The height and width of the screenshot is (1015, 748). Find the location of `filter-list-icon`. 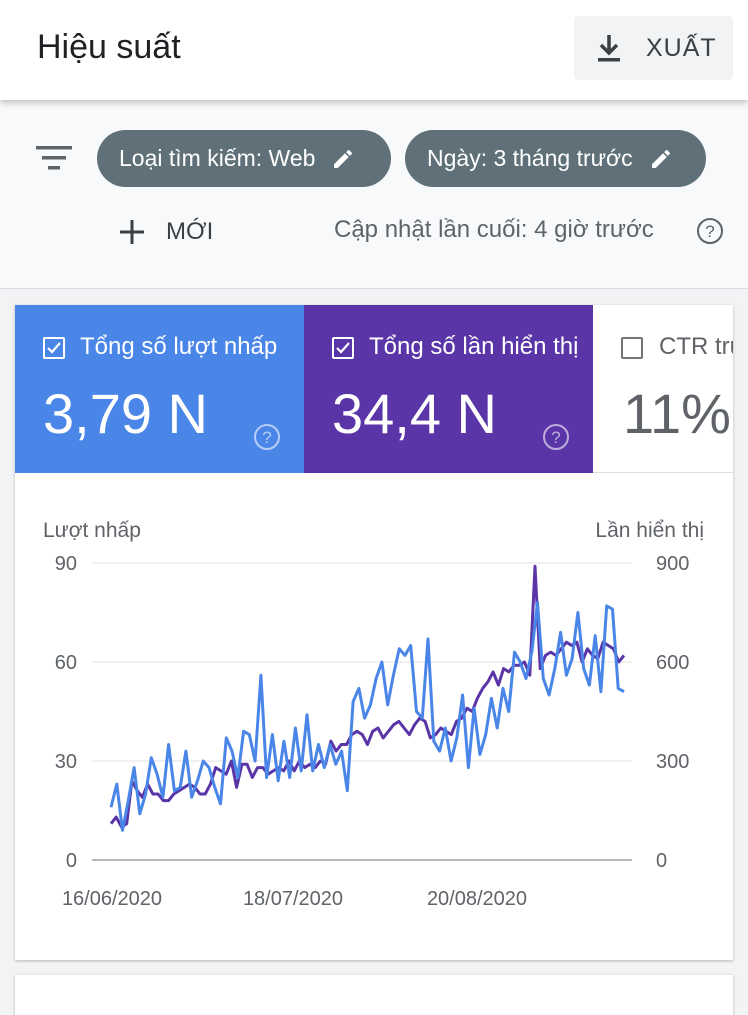

filter-list-icon is located at coordinates (54, 158).